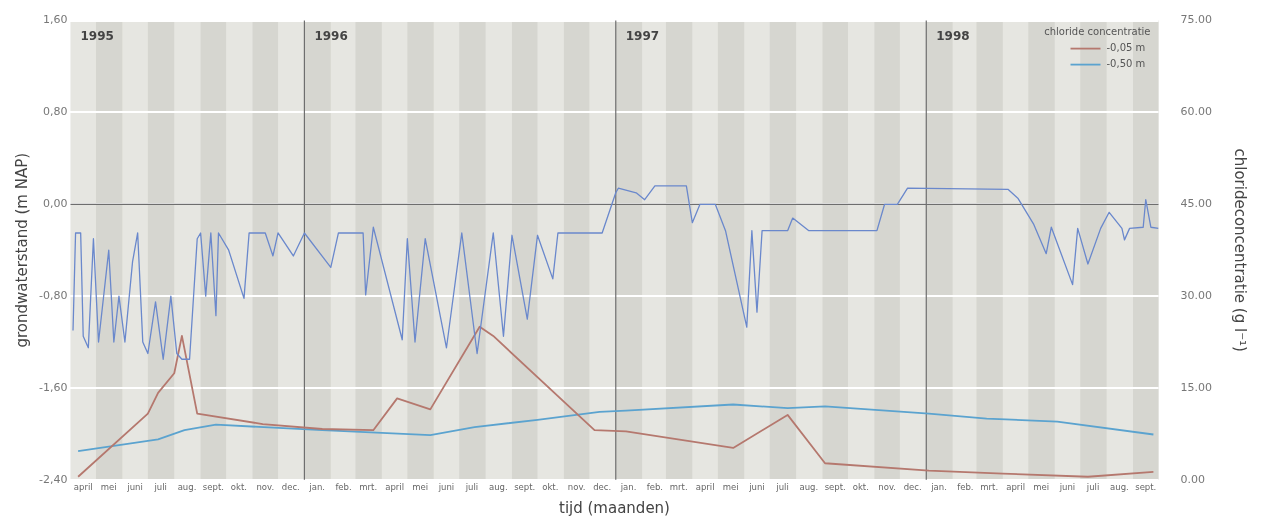 This screenshot has height=528, width=1262. Describe the element at coordinates (1240, 250) in the screenshot. I see `y2-axis-title: chlorideconcentratie (g l⁻¹)` at that location.